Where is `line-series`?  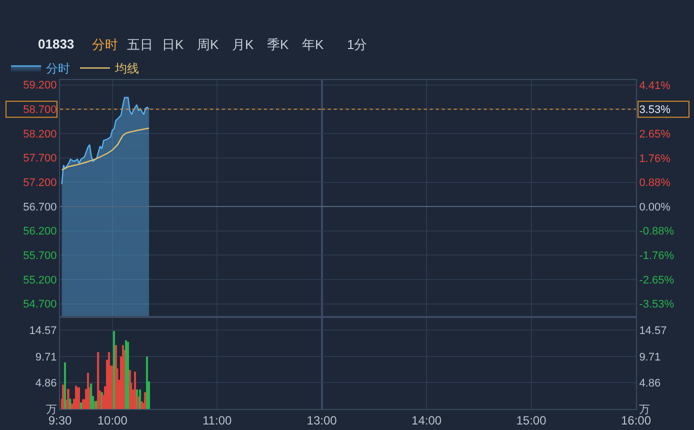 line-series is located at coordinates (105, 149).